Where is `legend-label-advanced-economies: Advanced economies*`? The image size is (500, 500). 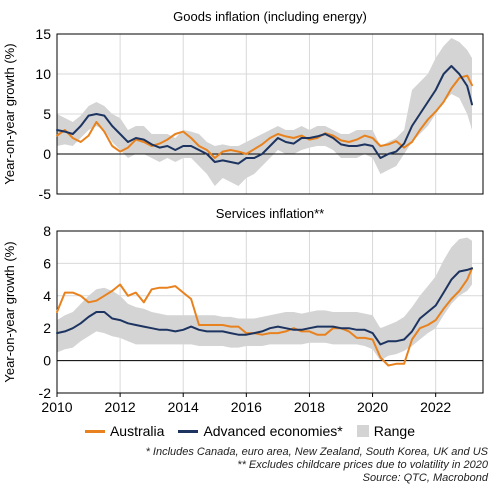
legend-label-advanced-economies: Advanced economies* is located at coordinates (273, 431).